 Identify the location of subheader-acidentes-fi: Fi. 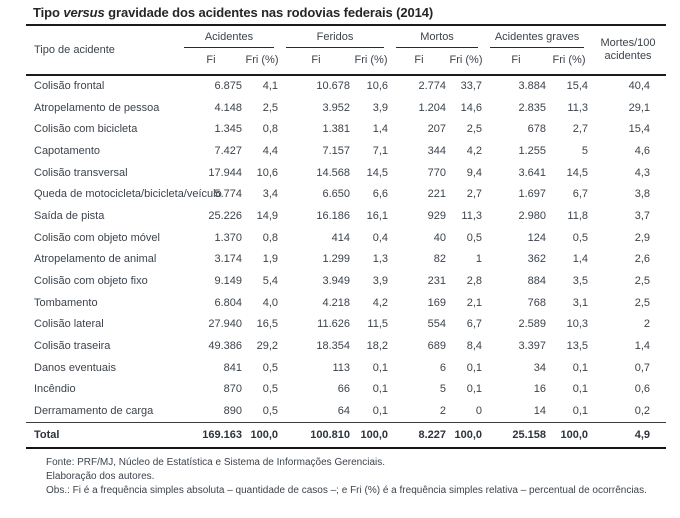
(211, 62).